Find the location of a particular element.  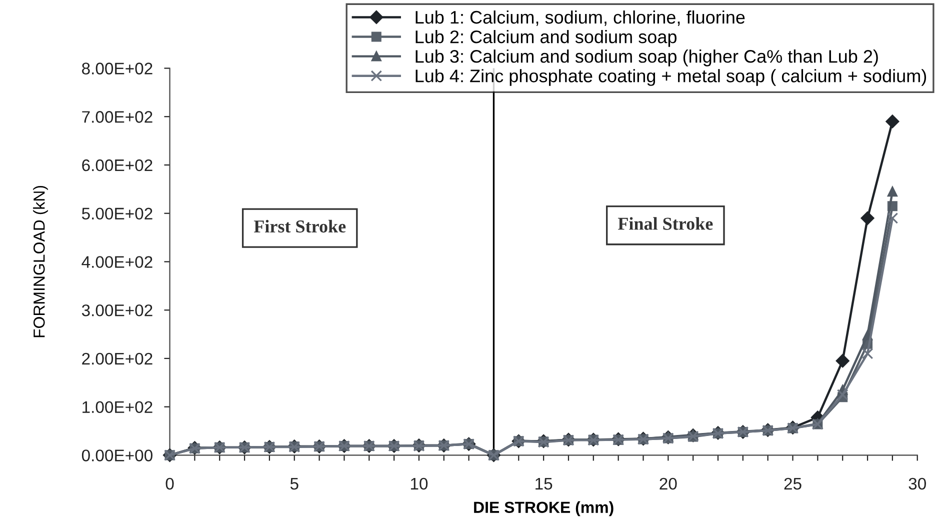

y-axis-title: FORMINGLOAD (kN) is located at coordinates (40, 262).